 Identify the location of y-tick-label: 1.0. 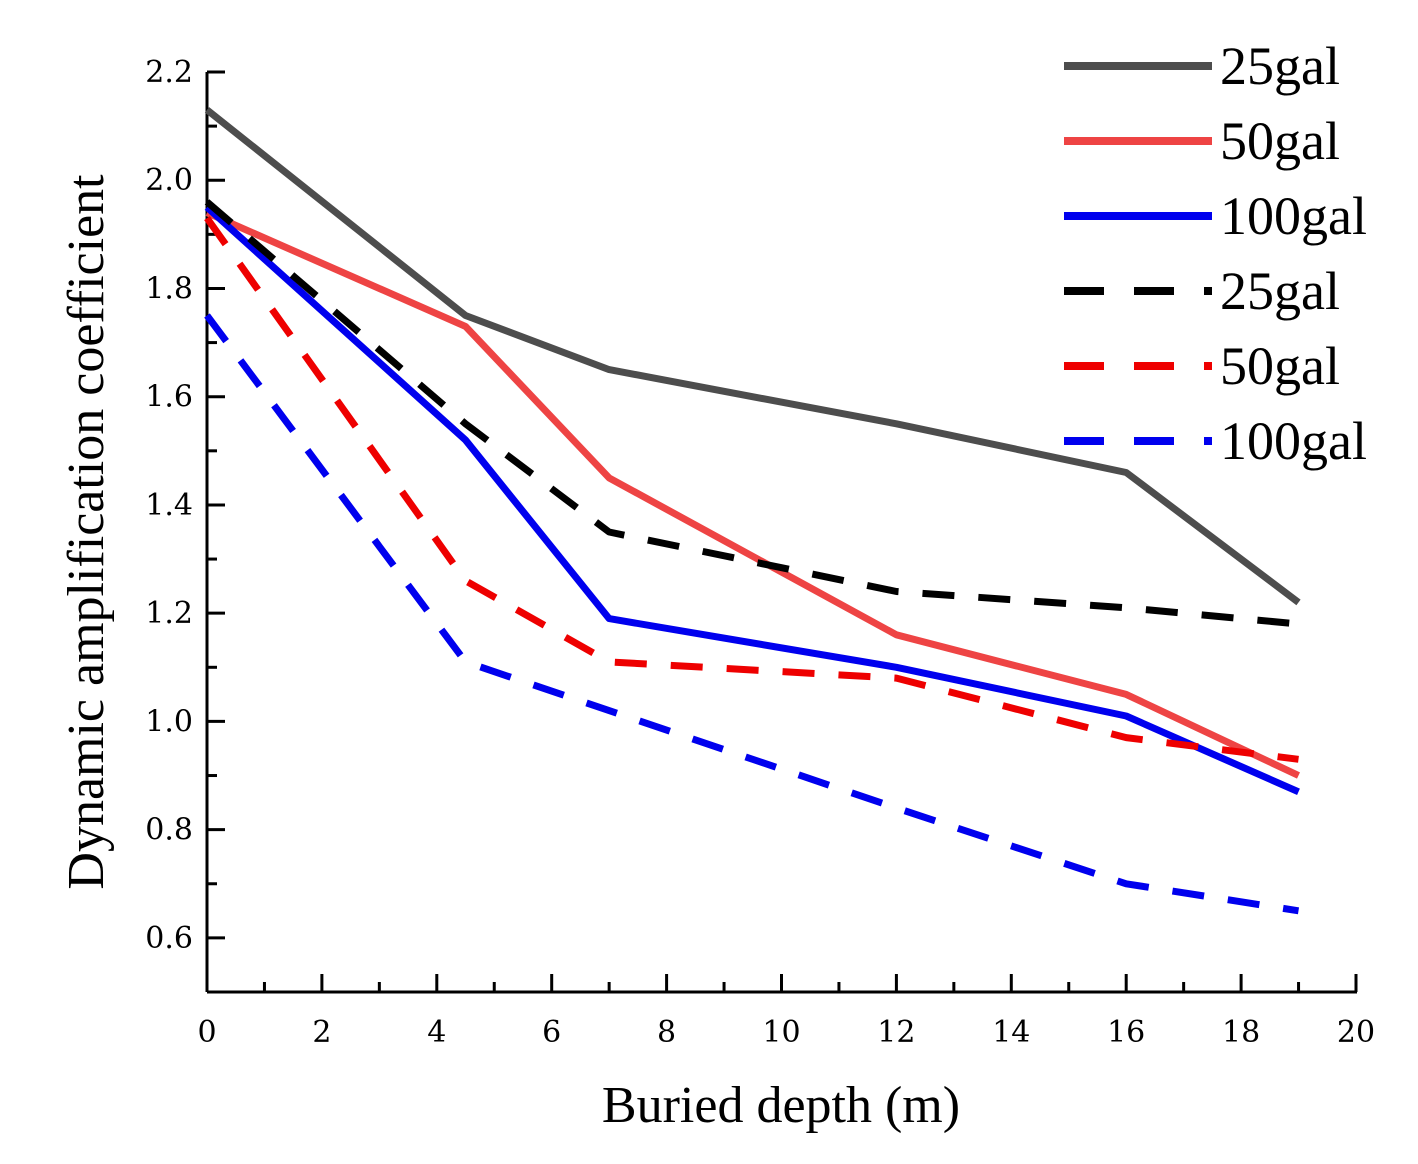
(169, 721).